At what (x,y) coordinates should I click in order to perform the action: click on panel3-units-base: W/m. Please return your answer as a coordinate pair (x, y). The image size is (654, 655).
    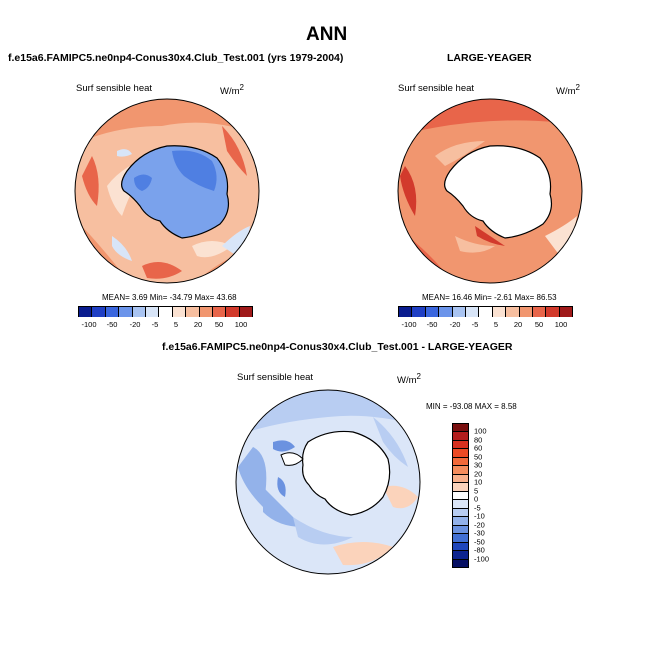
    Looking at the image, I should click on (407, 381).